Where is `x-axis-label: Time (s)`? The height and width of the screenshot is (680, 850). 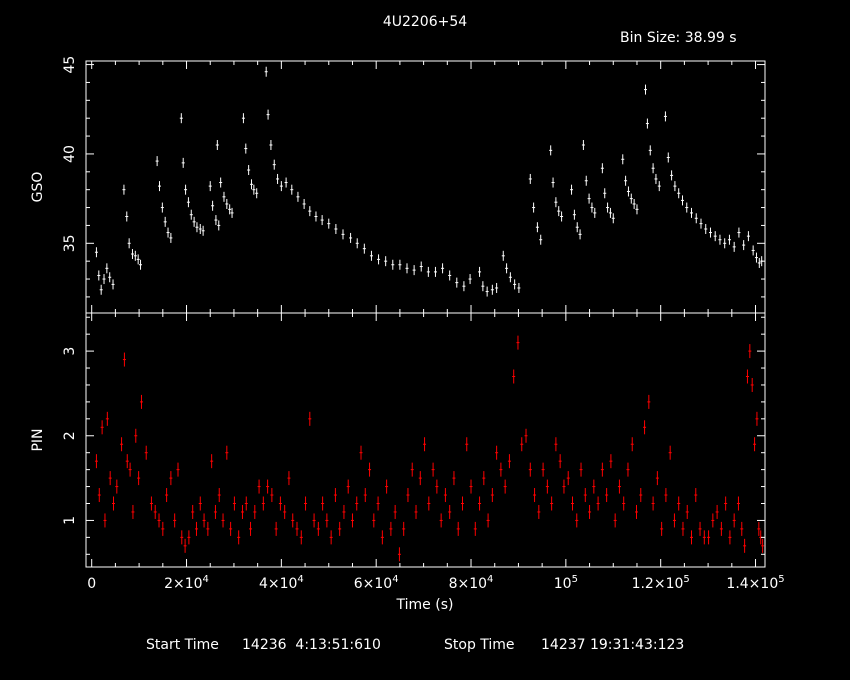 x-axis-label: Time (s) is located at coordinates (425, 605).